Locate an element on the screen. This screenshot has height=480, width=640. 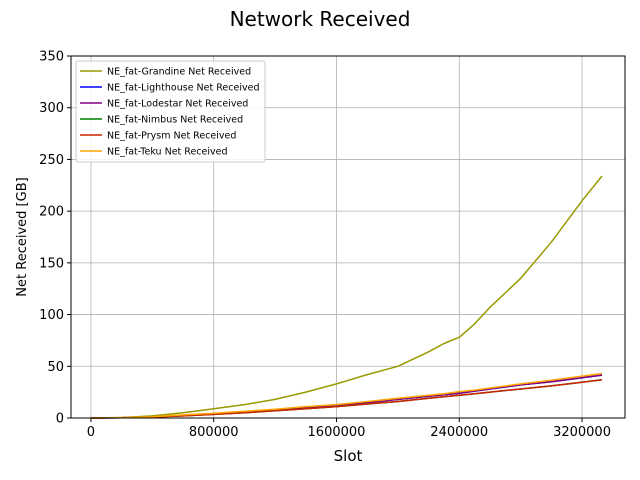
y-tick-label: 100 is located at coordinates (51, 315).